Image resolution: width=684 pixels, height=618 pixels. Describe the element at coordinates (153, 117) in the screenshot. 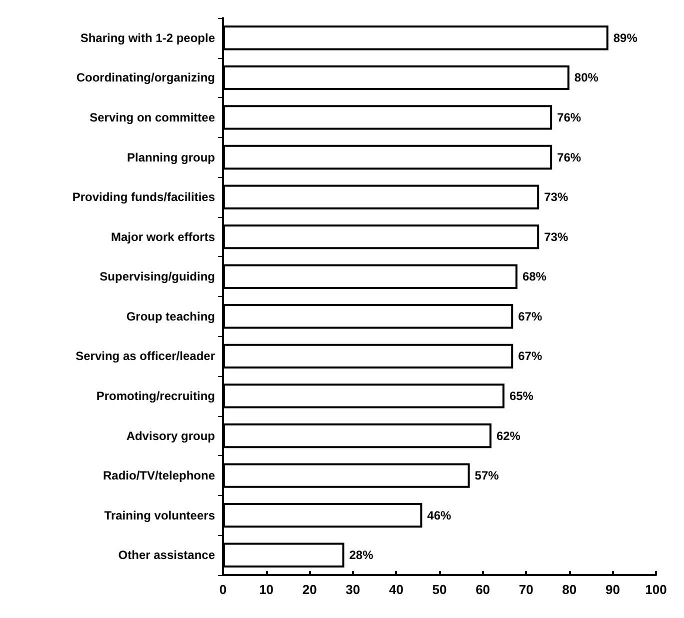

I see `y-tick-label: Serving on committee` at that location.